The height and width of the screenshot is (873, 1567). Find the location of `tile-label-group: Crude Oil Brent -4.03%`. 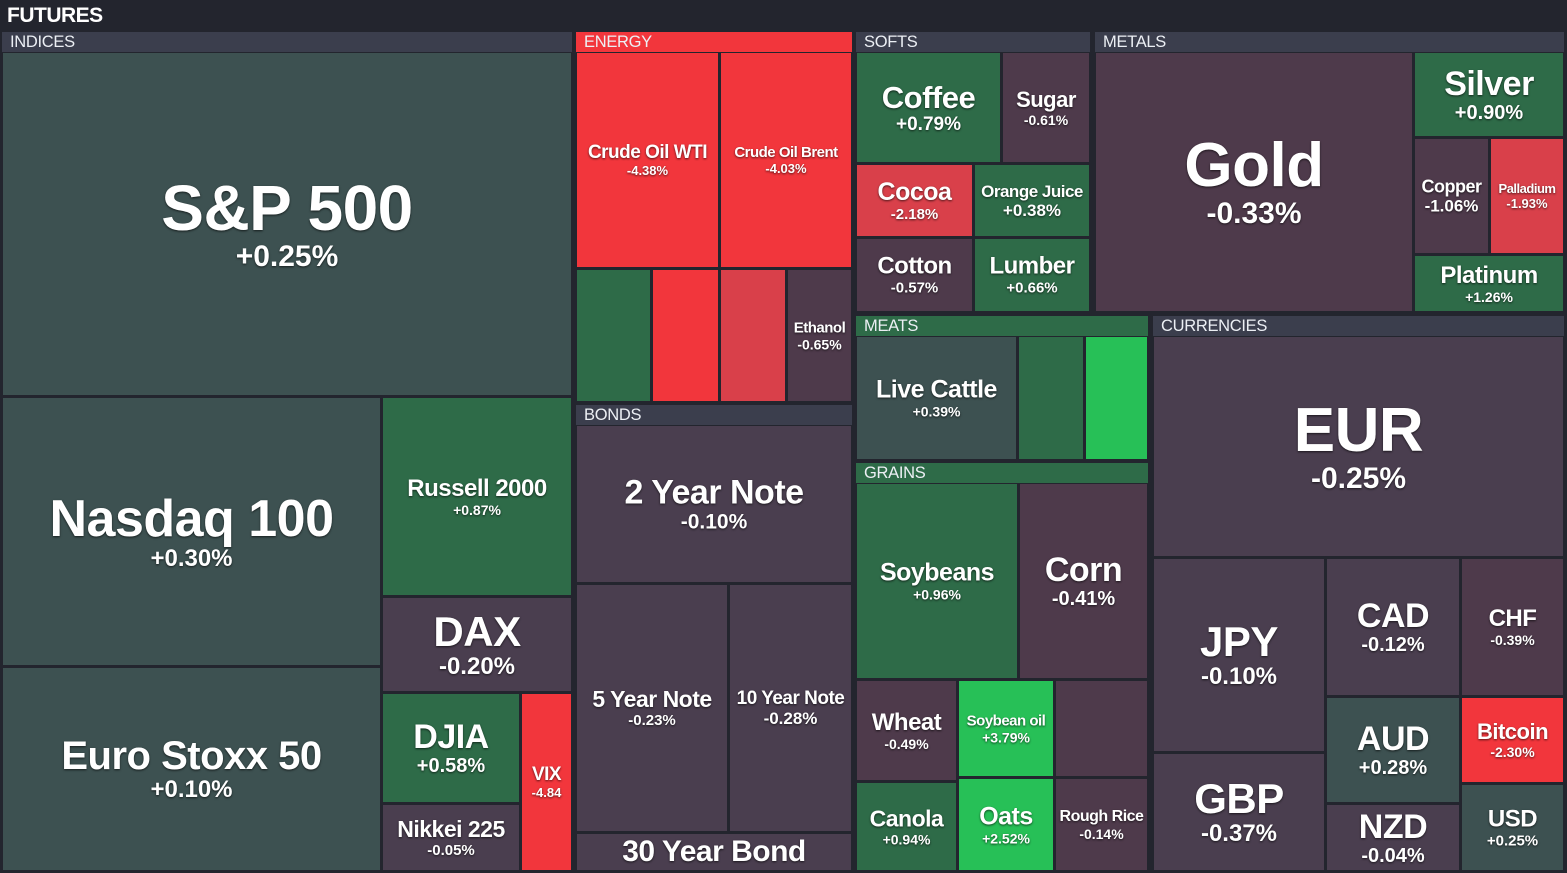

tile-label-group: Crude Oil Brent -4.03% is located at coordinates (786, 160).